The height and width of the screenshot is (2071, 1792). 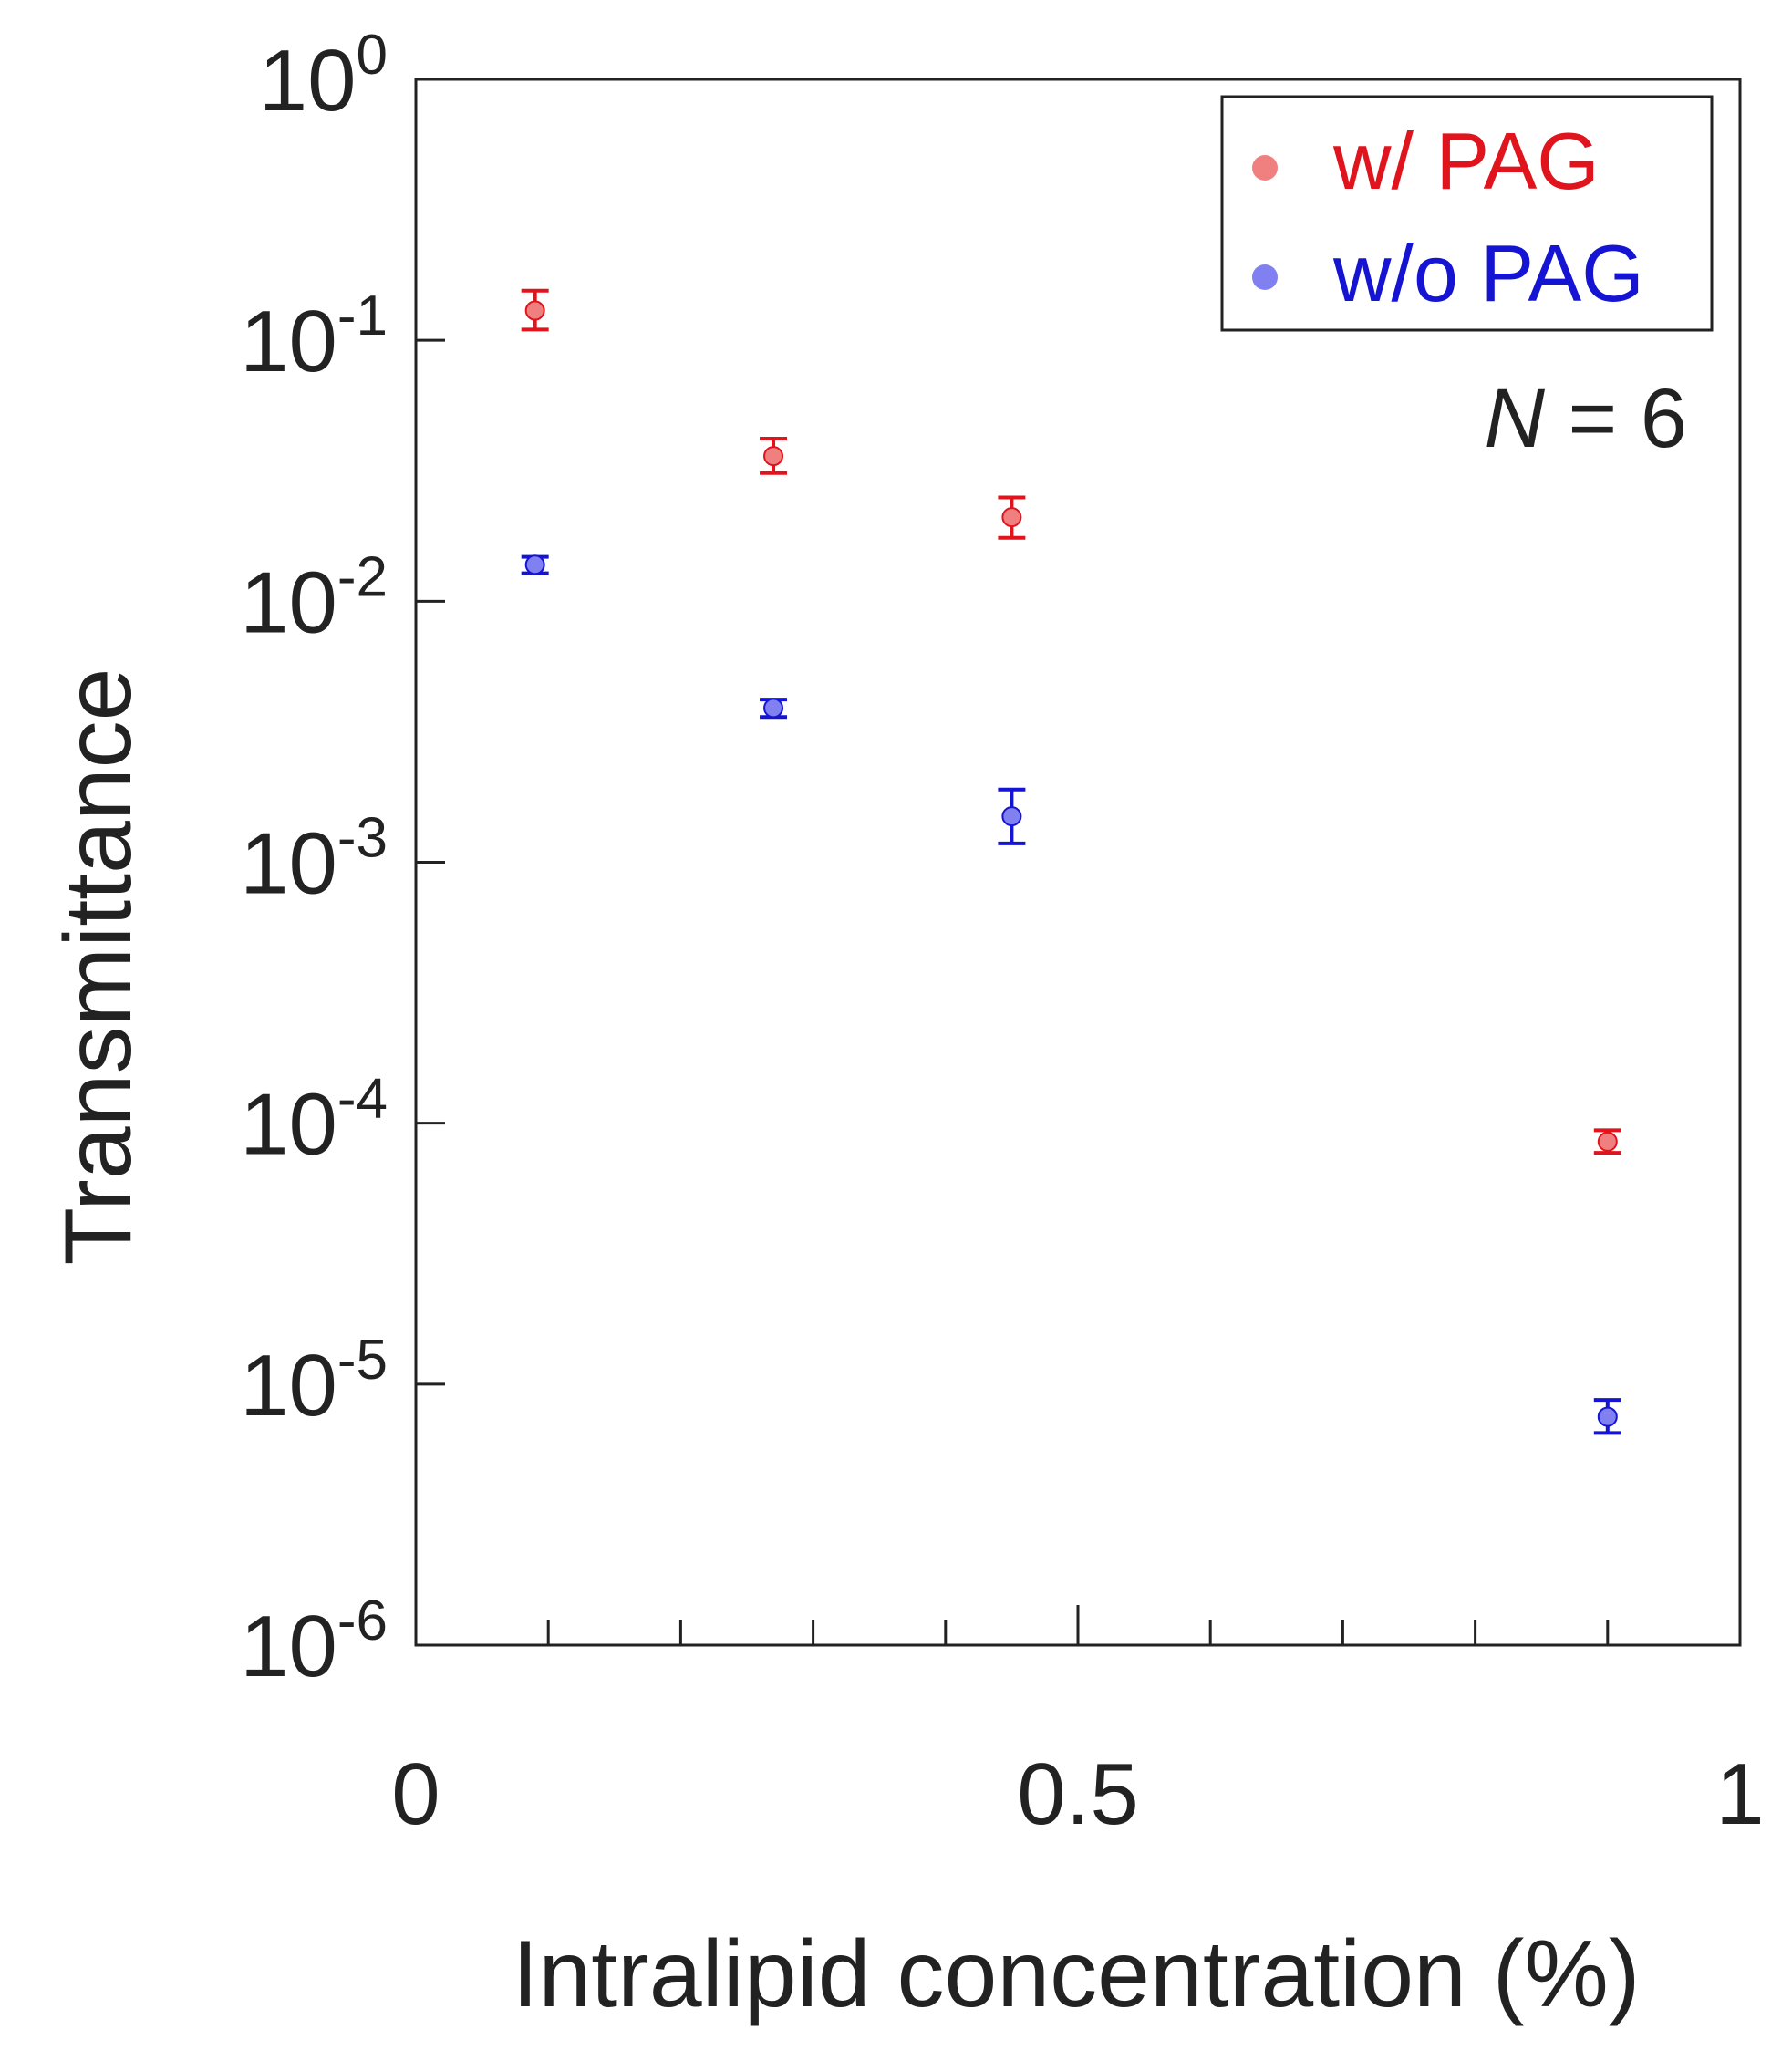 What do you see at coordinates (363, 316) in the screenshot?
I see `y-tick-exponent: -1` at bounding box center [363, 316].